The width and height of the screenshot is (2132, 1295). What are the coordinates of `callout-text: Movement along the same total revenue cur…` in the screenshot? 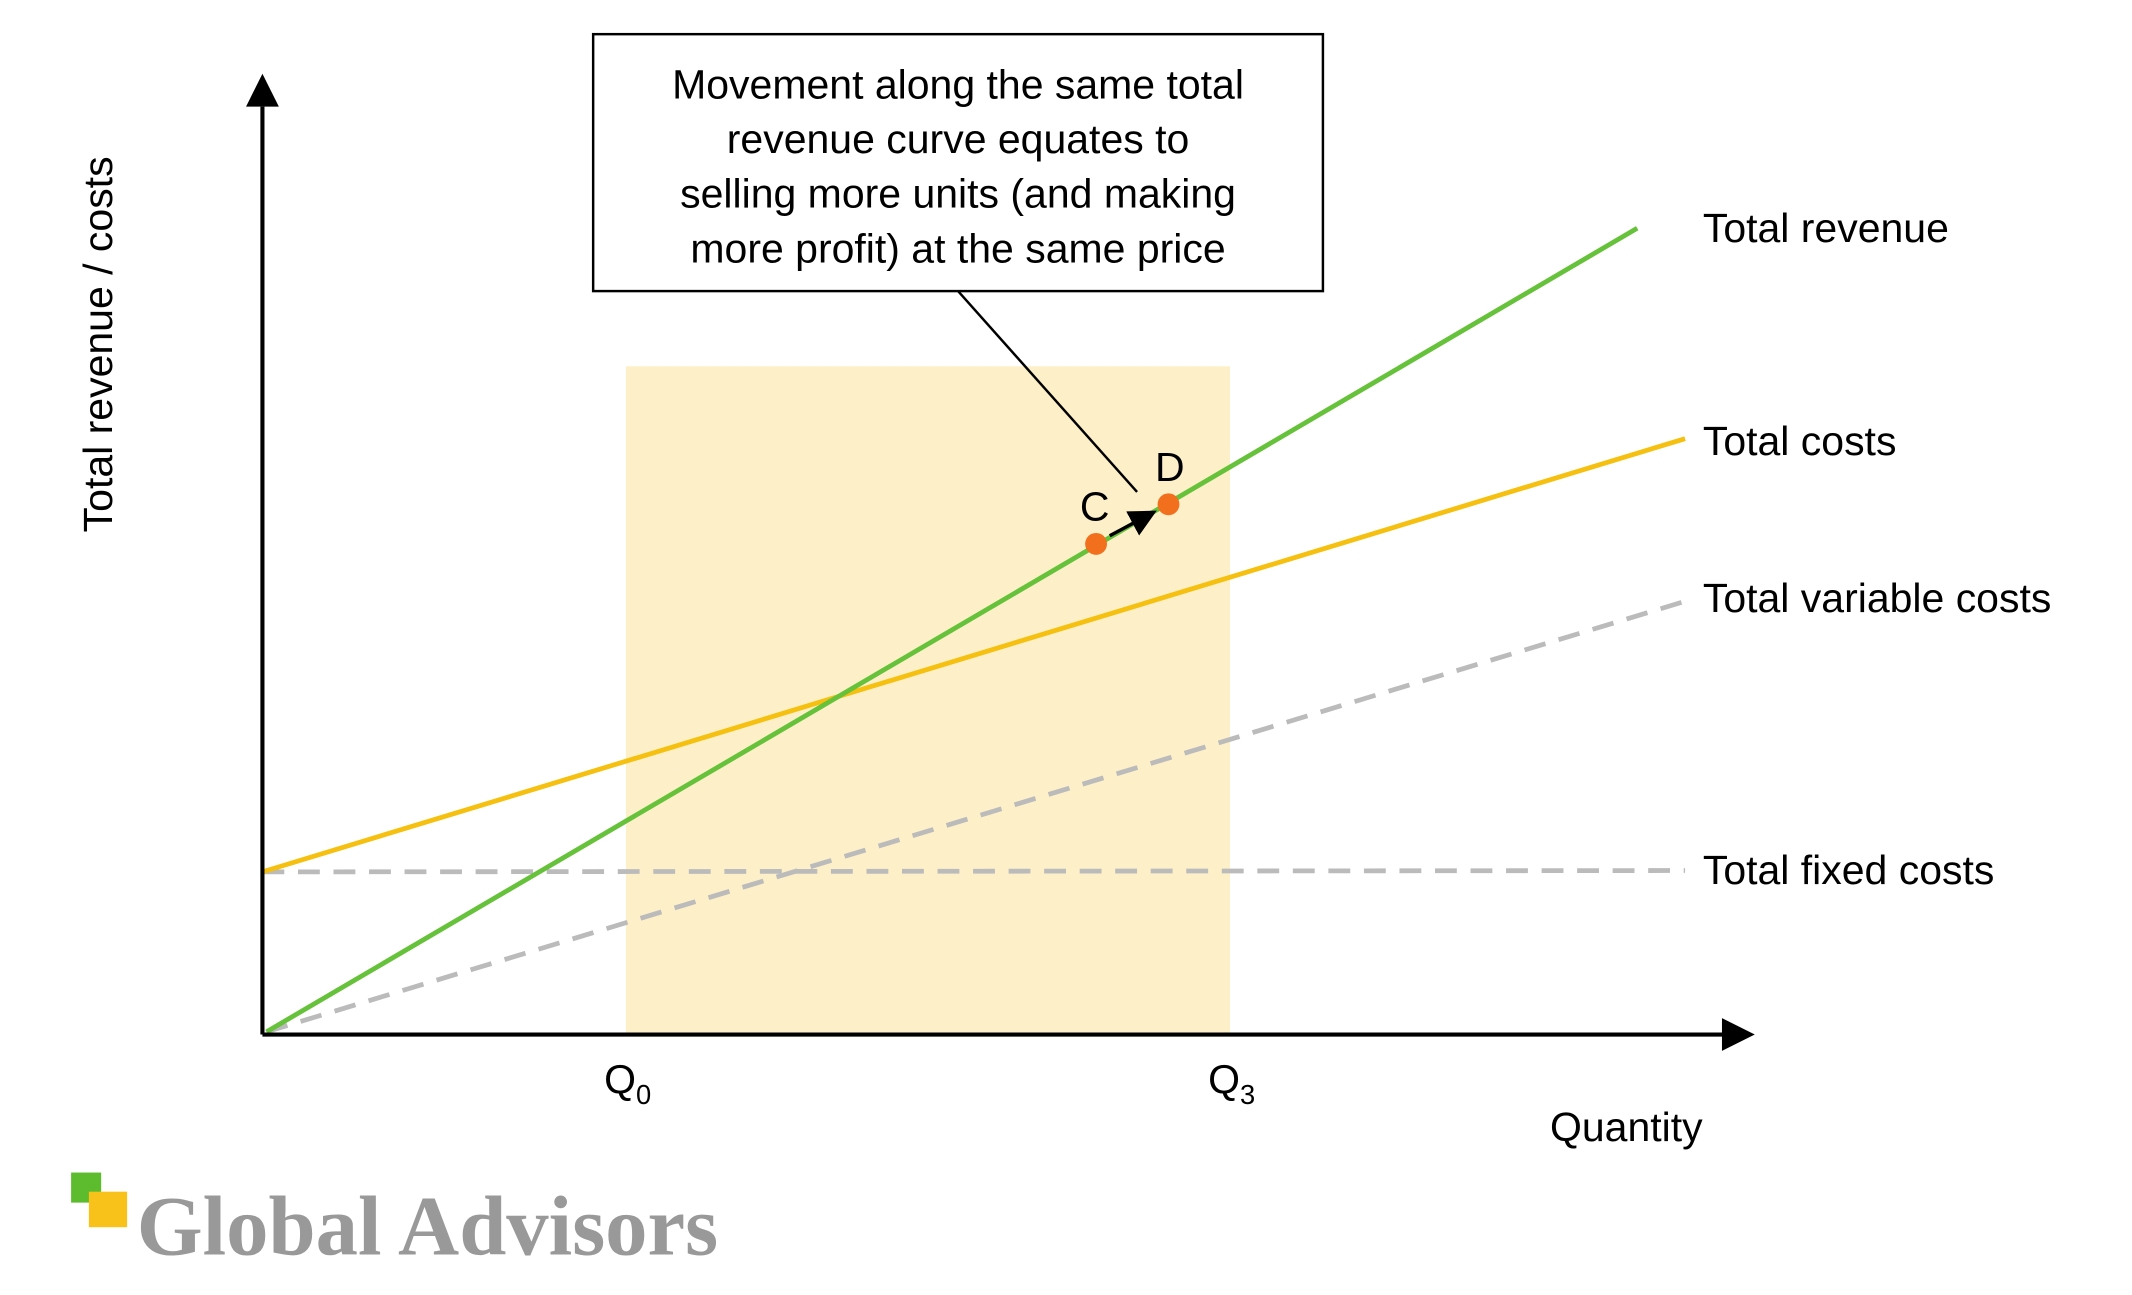 It's located at (958, 166).